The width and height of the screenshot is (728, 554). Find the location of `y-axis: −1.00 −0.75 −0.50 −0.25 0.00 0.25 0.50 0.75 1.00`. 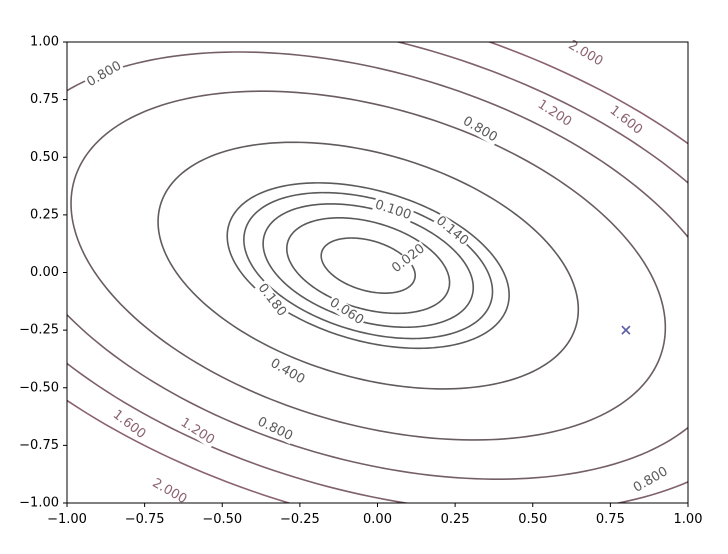

y-axis: −1.00 −0.75 −0.50 −0.25 0.00 0.25 0.50 0.75 1.00 is located at coordinates (43, 273).